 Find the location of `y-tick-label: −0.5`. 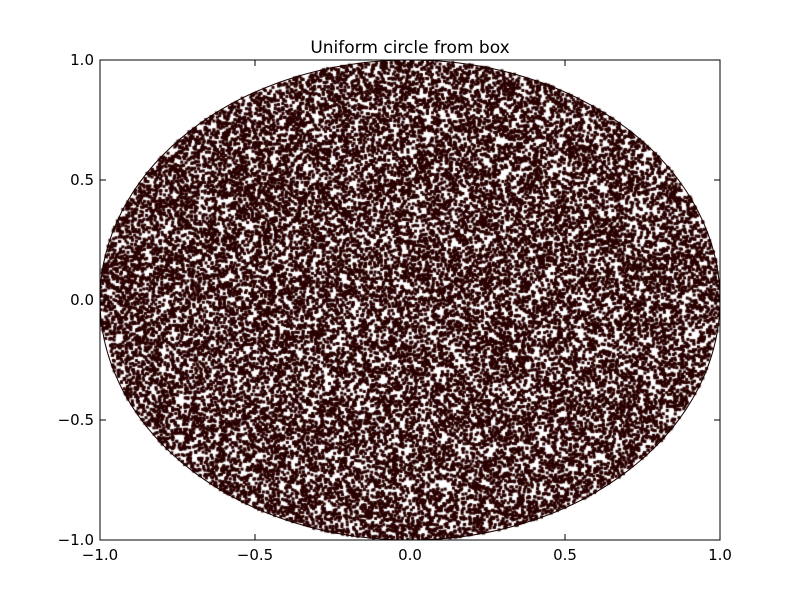

y-tick-label: −0.5 is located at coordinates (76, 420).